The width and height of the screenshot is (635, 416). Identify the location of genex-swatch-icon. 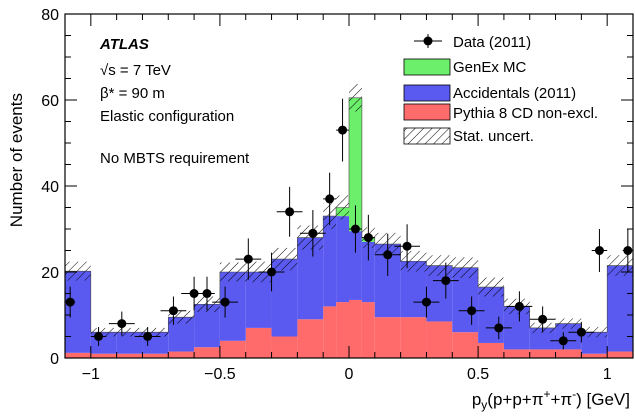
(427, 67).